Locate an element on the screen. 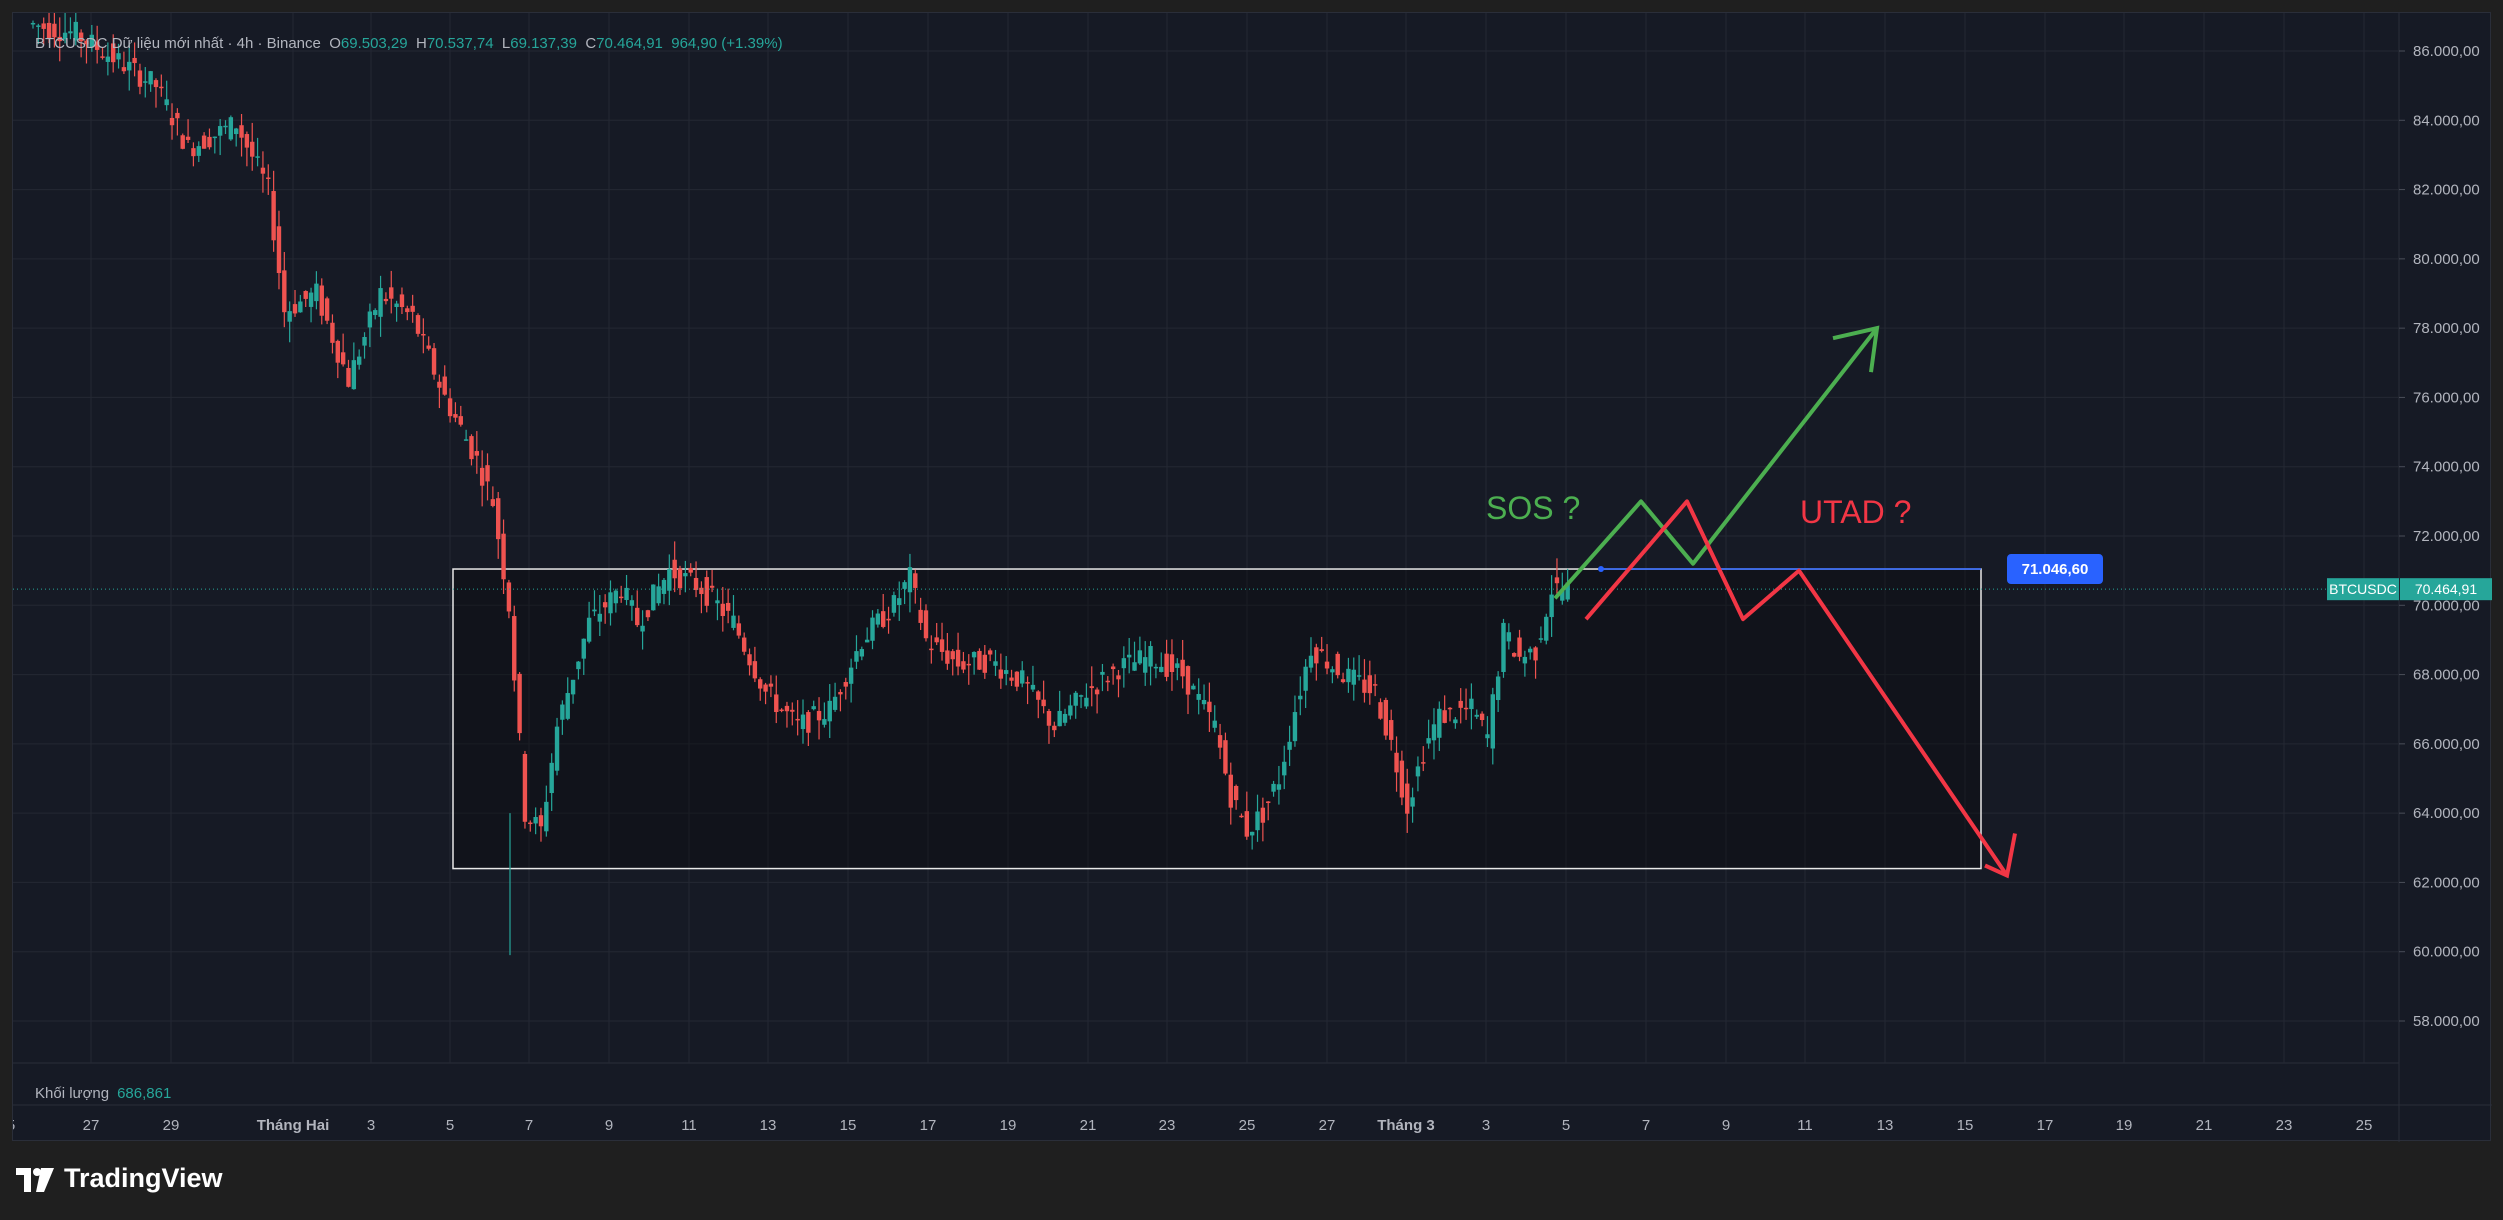  y-tick-label: 62.000,00 is located at coordinates (2446, 882).